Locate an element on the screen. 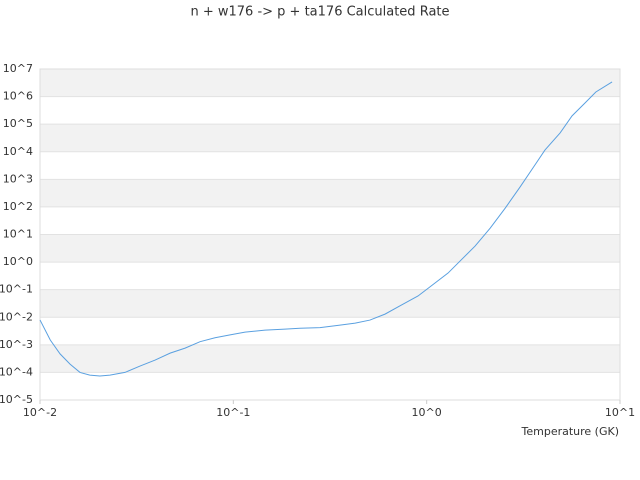 The image size is (640, 480). y-tick-label: 10^-3 is located at coordinates (16, 344).